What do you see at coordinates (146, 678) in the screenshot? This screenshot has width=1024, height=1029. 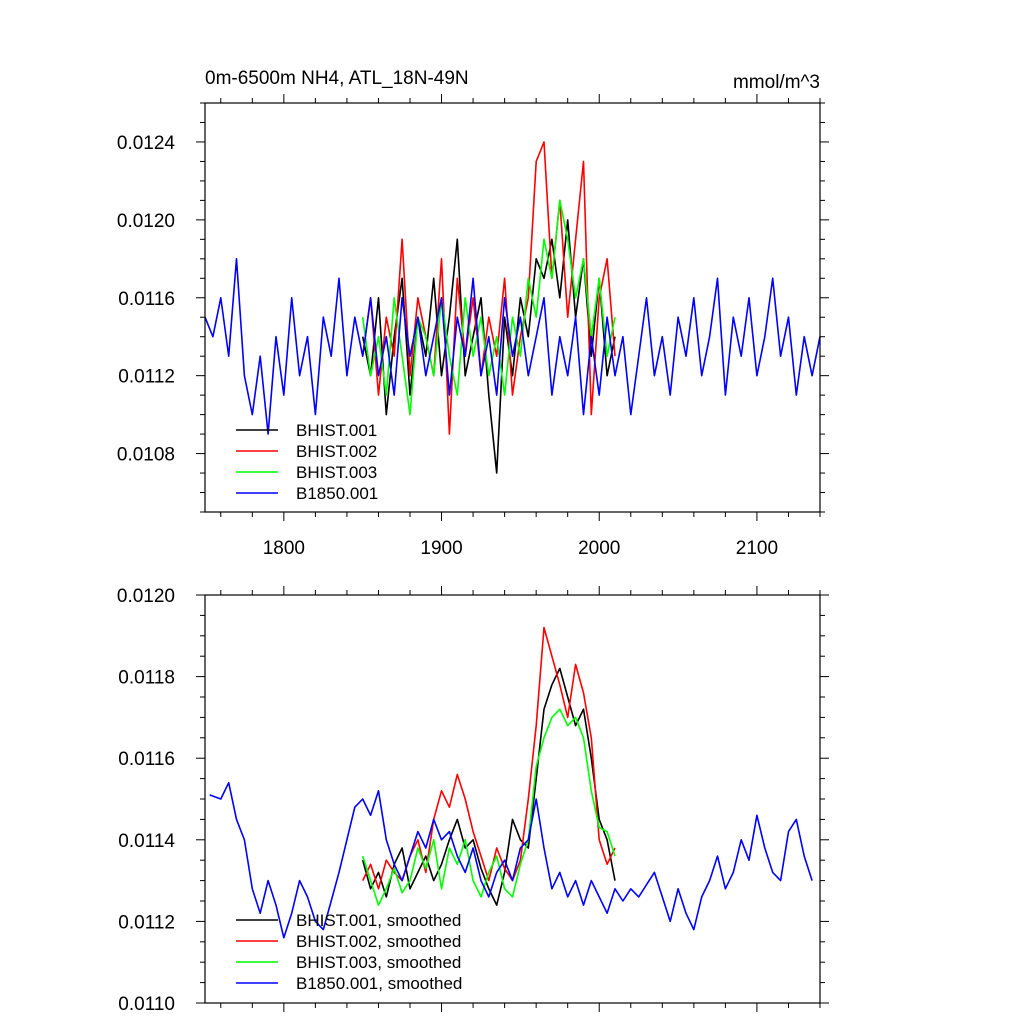 I see `y-tick-label: 0.0118` at bounding box center [146, 678].